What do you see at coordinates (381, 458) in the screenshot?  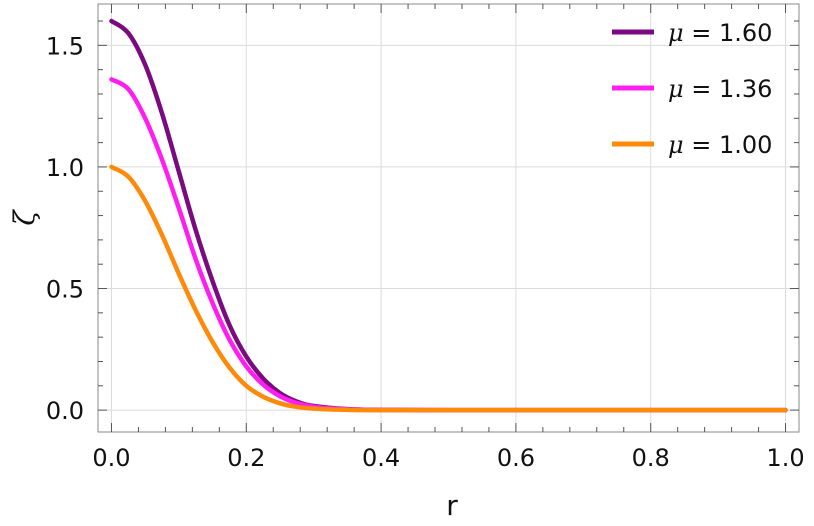 I see `x-tick-label: 0.4` at bounding box center [381, 458].